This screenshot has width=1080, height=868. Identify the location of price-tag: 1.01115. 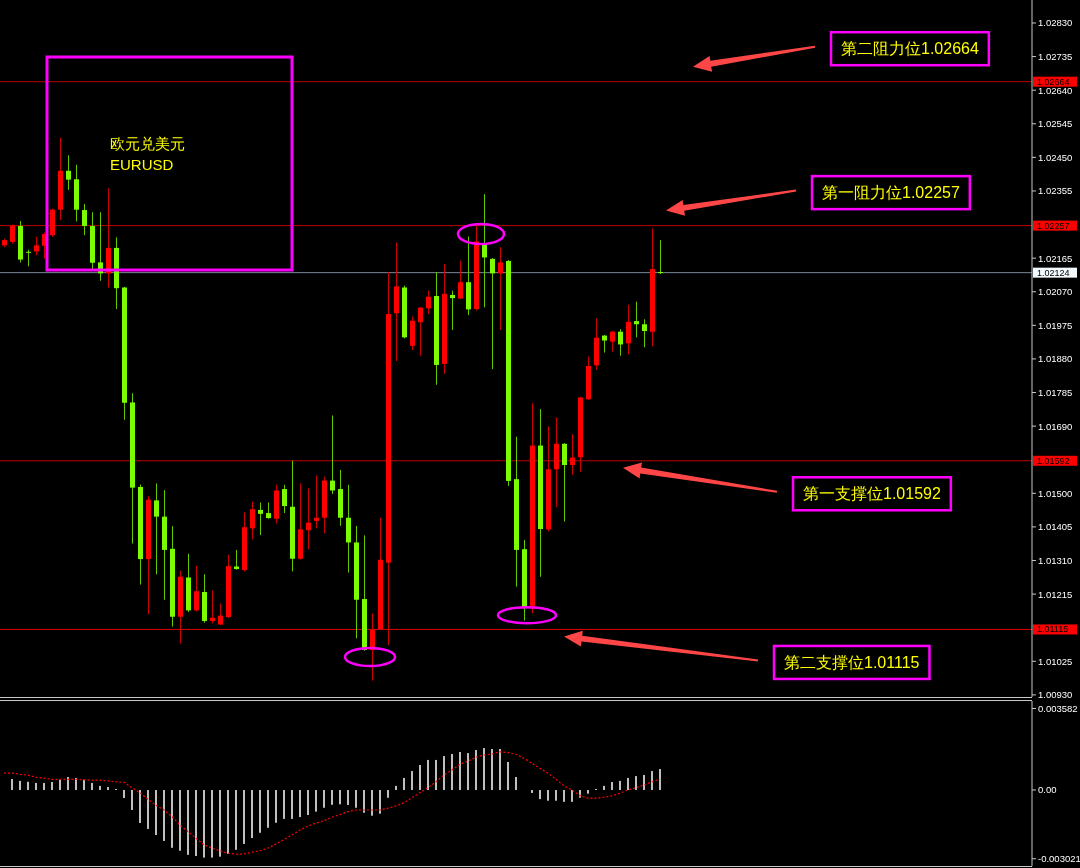
(1055, 629).